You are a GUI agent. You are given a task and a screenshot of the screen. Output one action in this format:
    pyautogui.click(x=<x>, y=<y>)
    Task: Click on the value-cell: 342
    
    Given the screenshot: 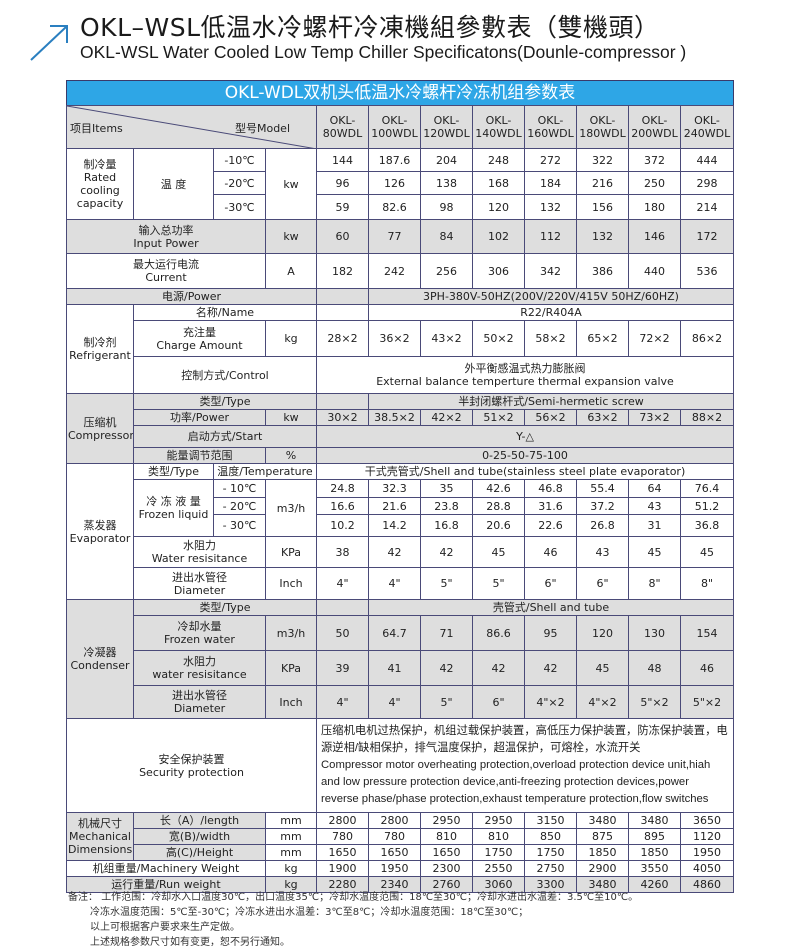 What is the action you would take?
    pyautogui.click(x=550, y=271)
    